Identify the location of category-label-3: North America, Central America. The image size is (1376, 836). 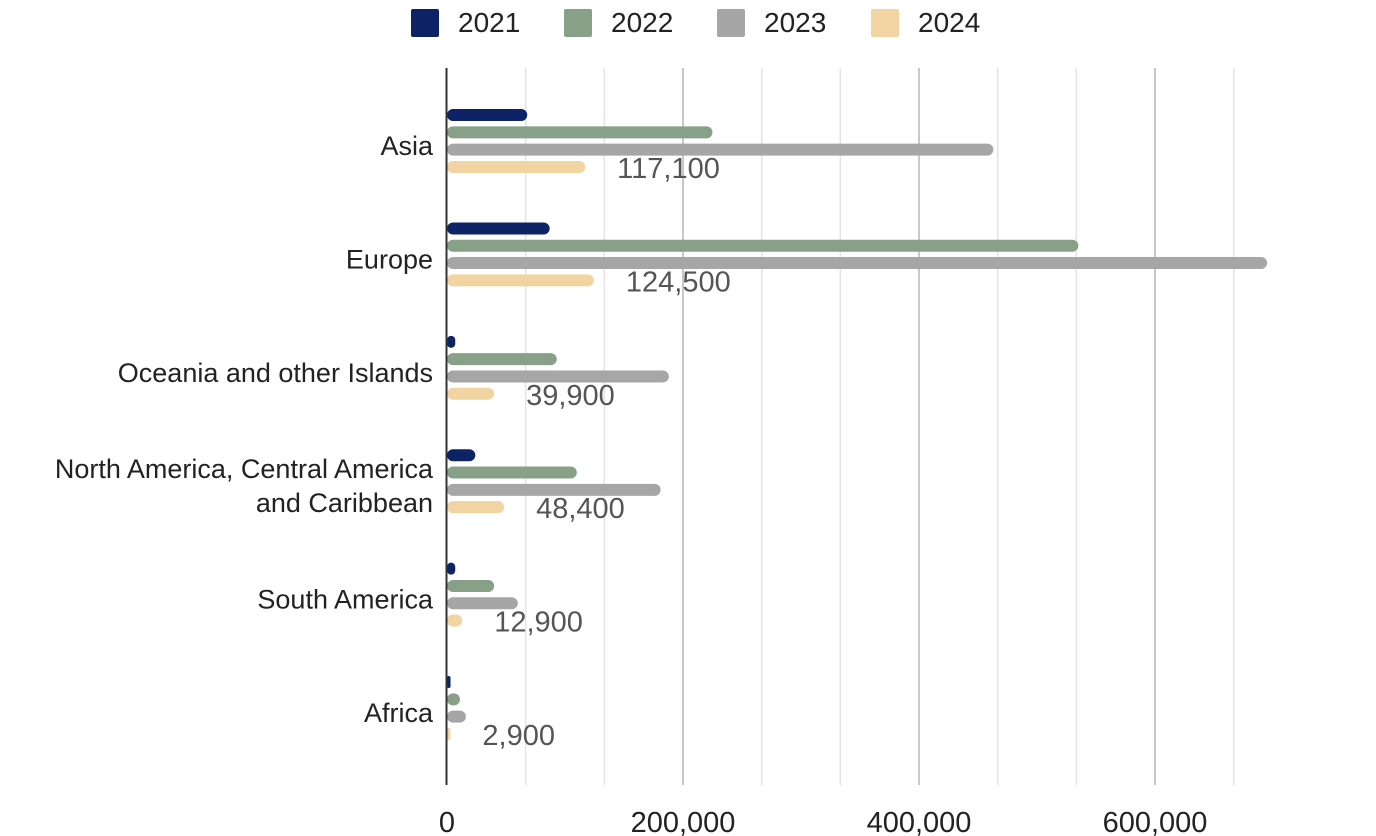
(244, 469).